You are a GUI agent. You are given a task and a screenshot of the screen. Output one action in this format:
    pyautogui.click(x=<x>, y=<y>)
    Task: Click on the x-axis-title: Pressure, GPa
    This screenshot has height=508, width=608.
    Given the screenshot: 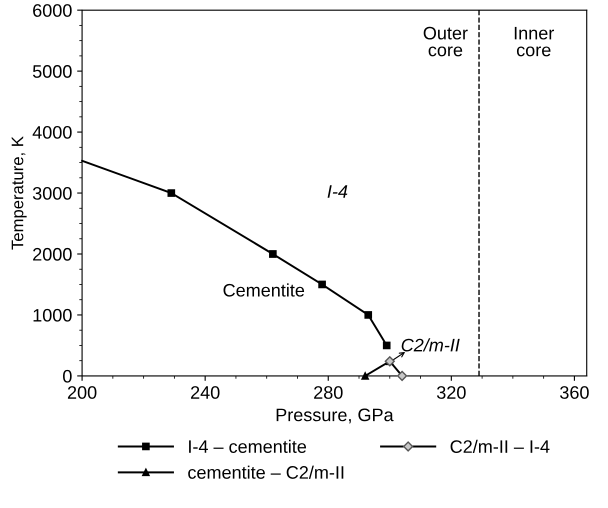 What is the action you would take?
    pyautogui.click(x=335, y=416)
    